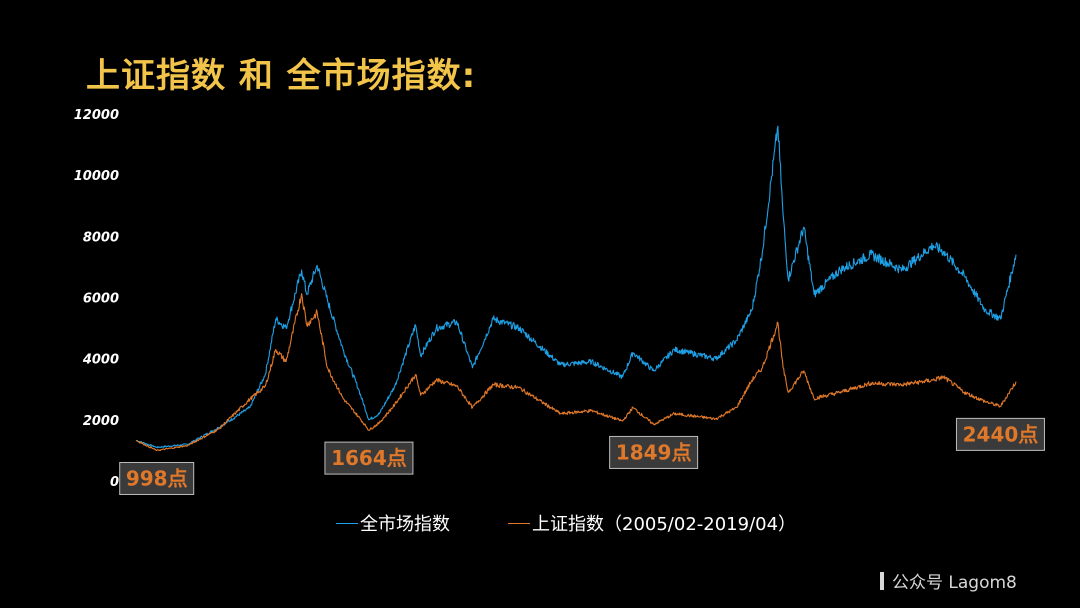 Image resolution: width=1080 pixels, height=608 pixels. What do you see at coordinates (100, 360) in the screenshot?
I see `y-tick-label: 4000` at bounding box center [100, 360].